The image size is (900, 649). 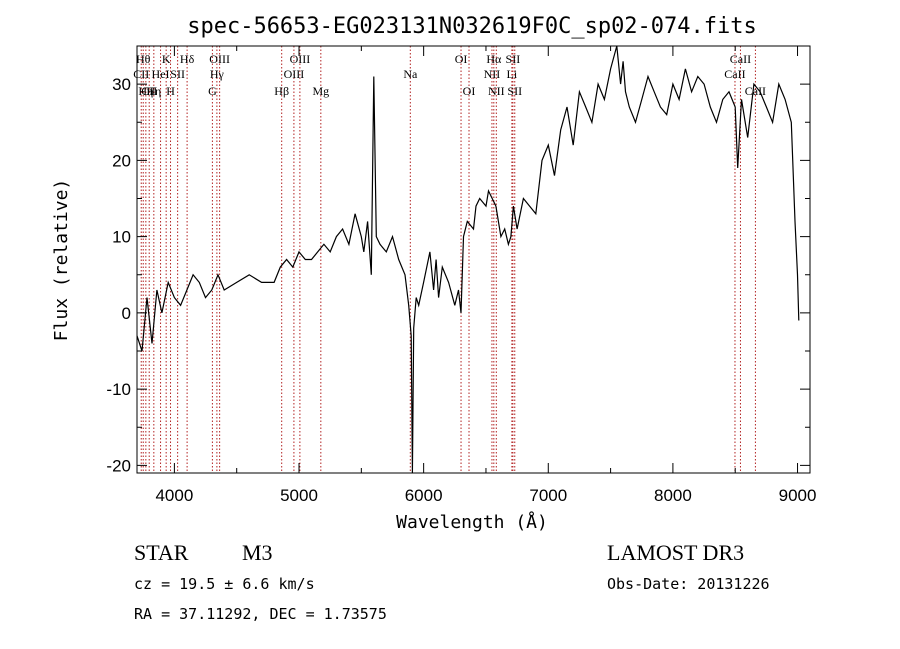 I want to click on object-class: STAR, so click(x=161, y=552).